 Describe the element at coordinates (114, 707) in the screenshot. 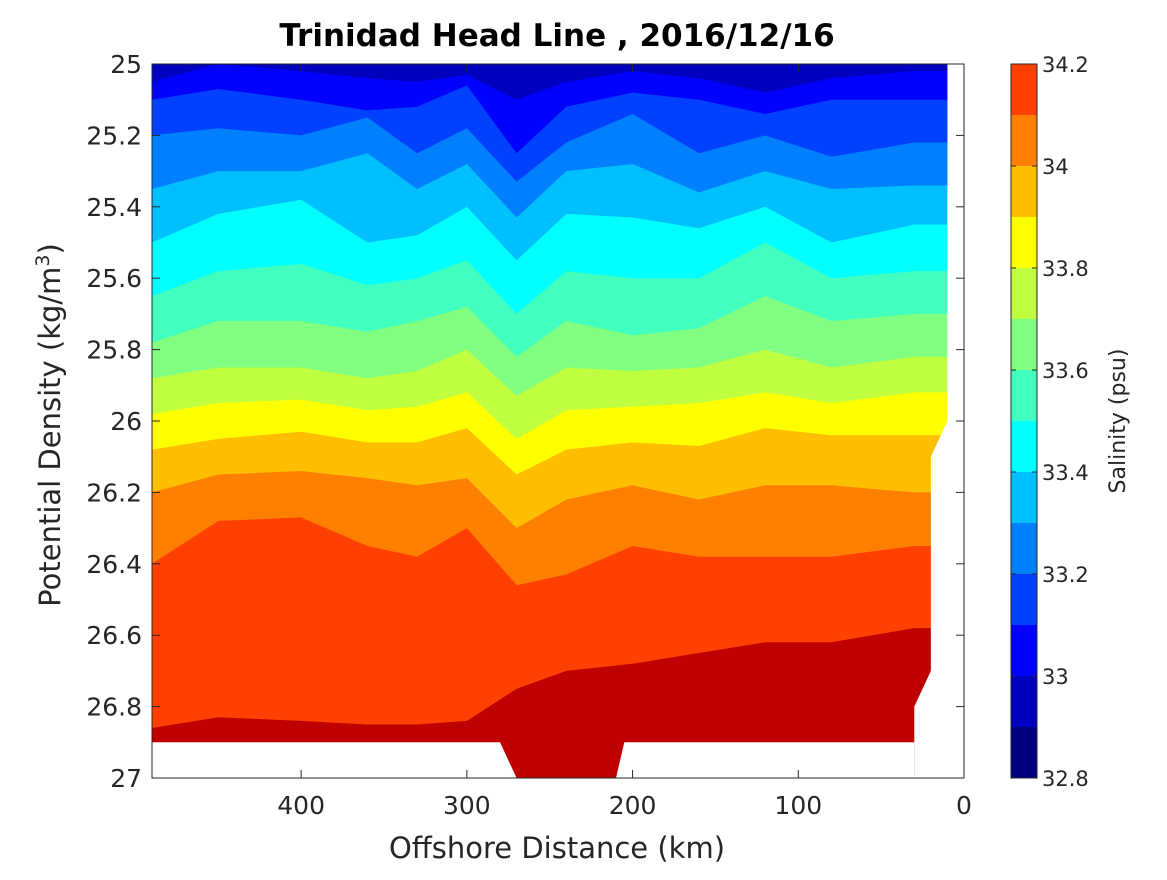

I see `y-tick-label: 26.8` at that location.